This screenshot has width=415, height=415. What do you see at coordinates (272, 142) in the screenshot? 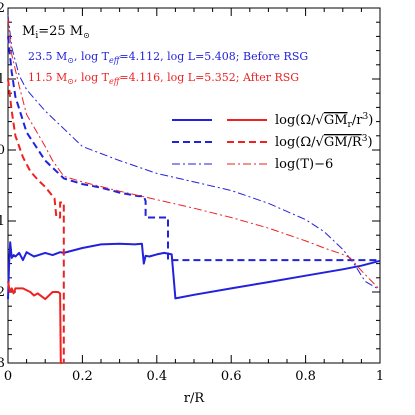
I see `legend: log(Ω/√GMr/r3) log(Ω/√GM/R3) log(T)−6` at bounding box center [272, 142].